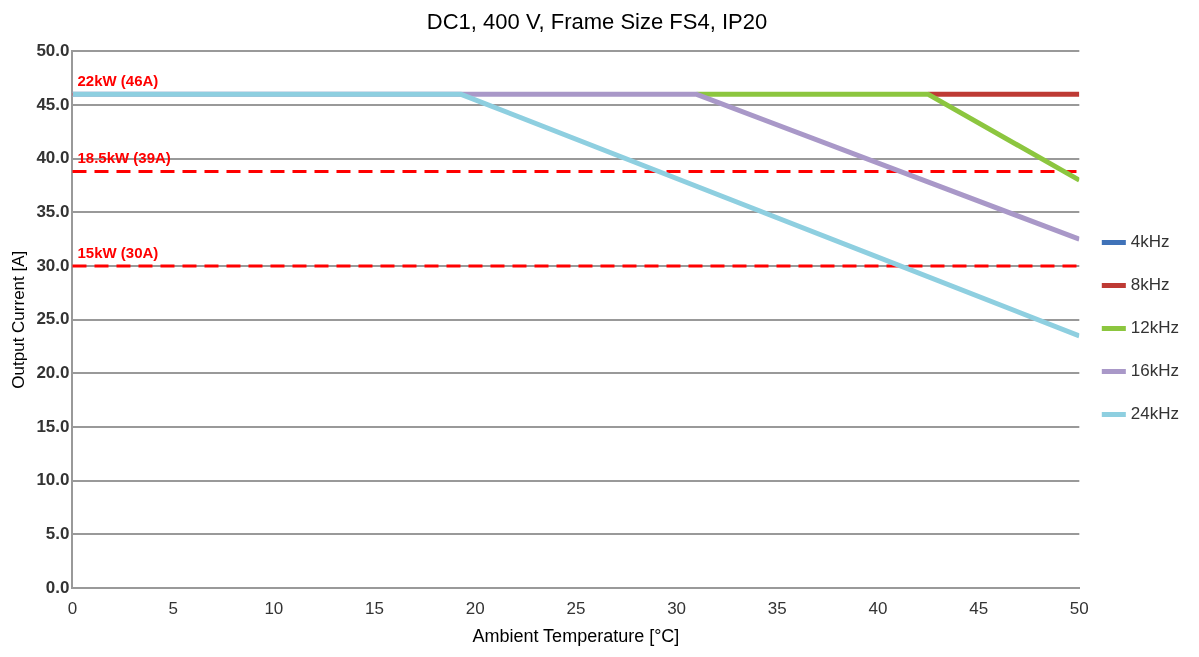 Image resolution: width=1199 pixels, height=657 pixels. What do you see at coordinates (475, 608) in the screenshot?
I see `x-tick-label: 20` at bounding box center [475, 608].